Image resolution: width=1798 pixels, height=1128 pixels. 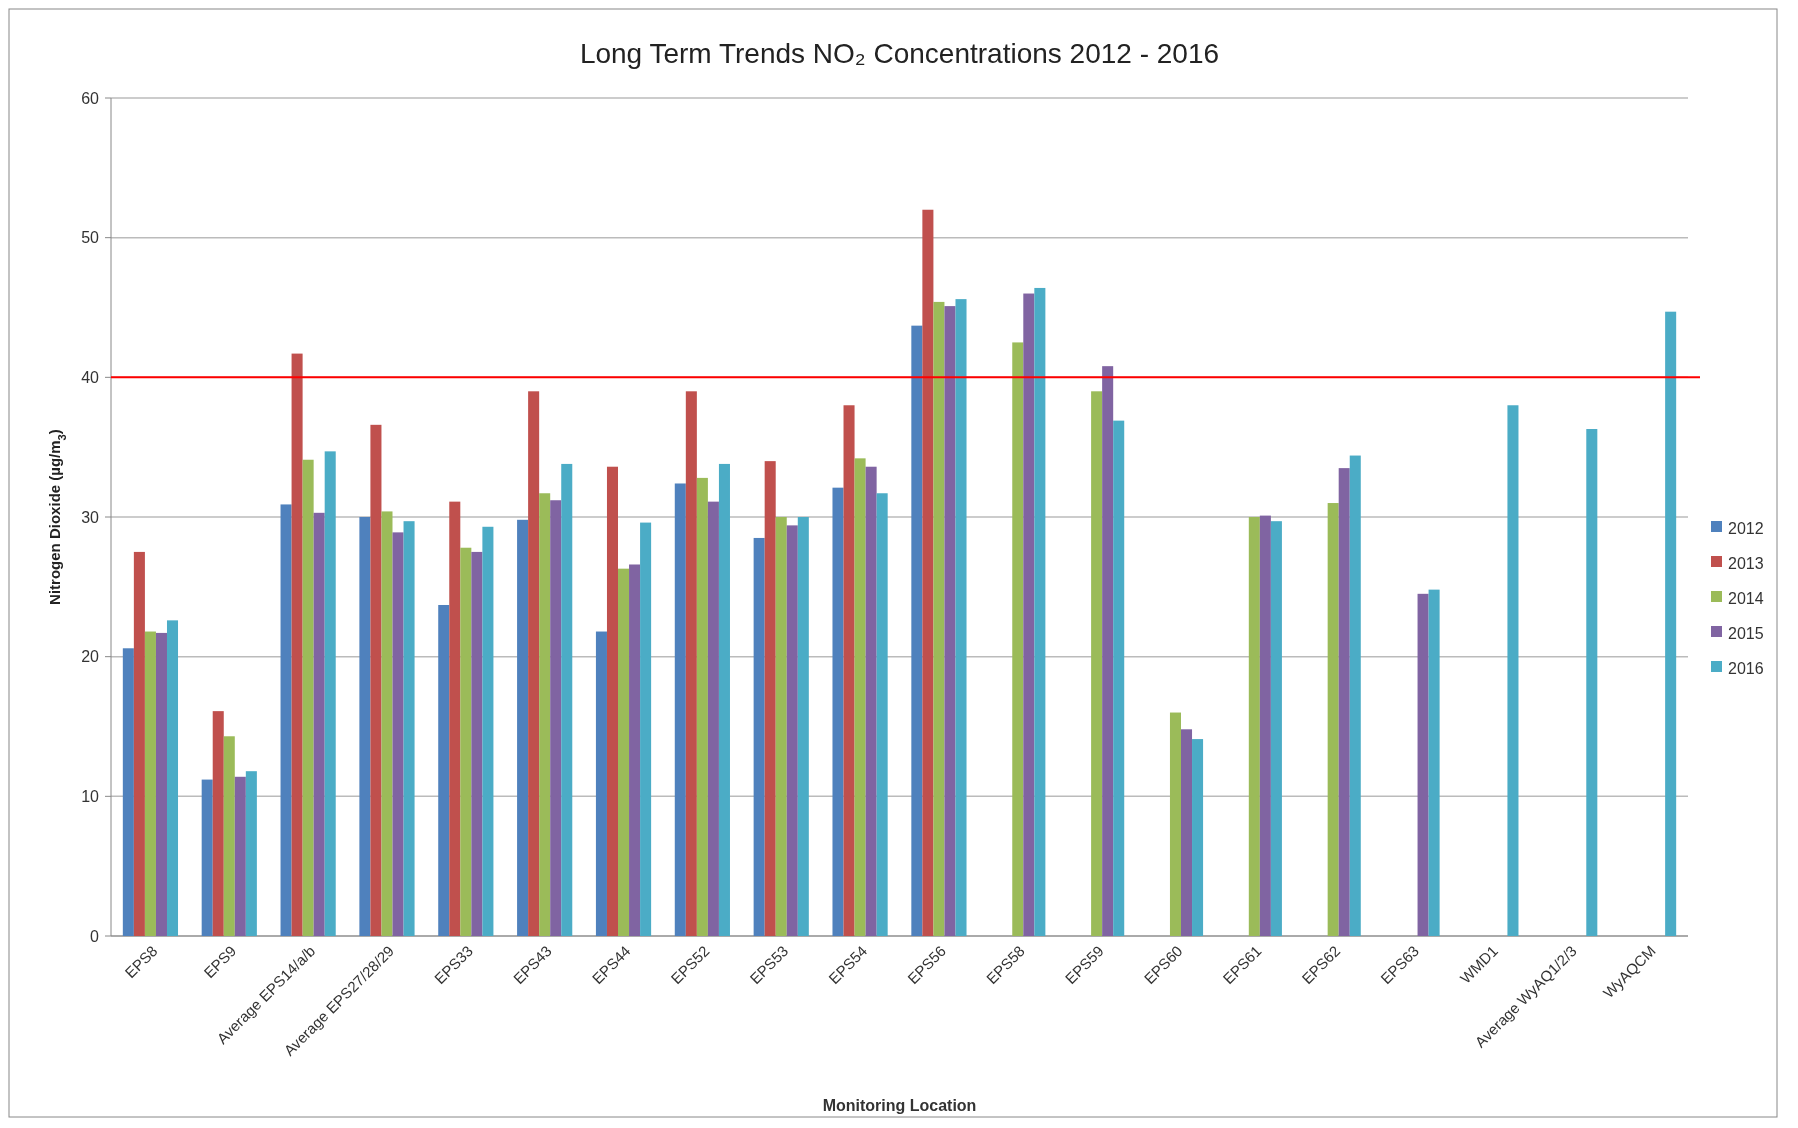 What do you see at coordinates (90, 657) in the screenshot?
I see `y-tick-label: 20` at bounding box center [90, 657].